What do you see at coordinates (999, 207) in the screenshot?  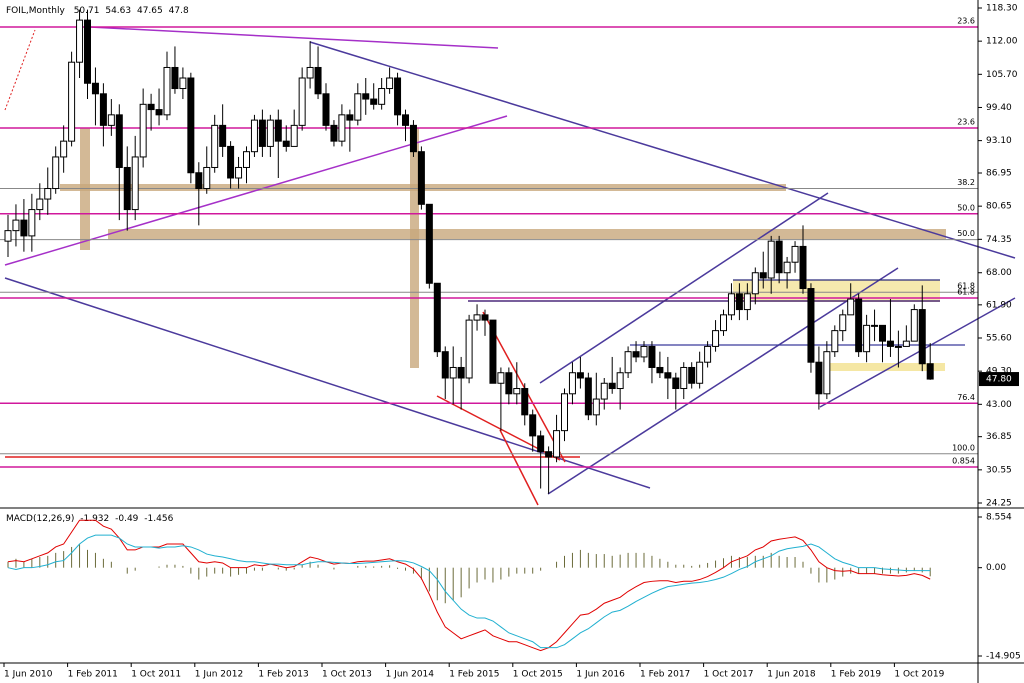 I see `y-tick-label: 80.65` at bounding box center [999, 207].